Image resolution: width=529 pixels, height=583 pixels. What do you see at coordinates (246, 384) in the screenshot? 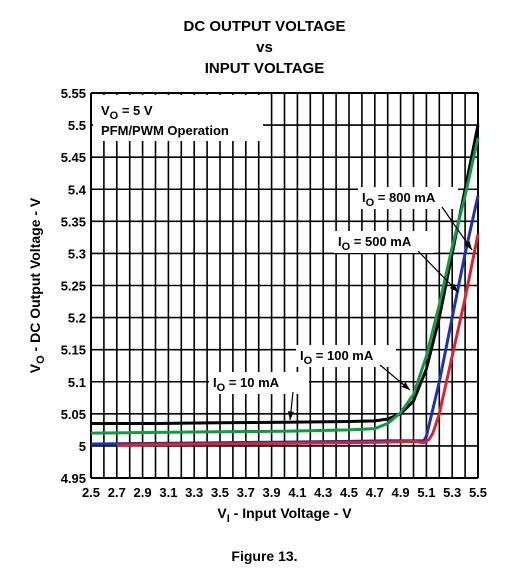
I see `annotation-label: IO = 10 mA` at bounding box center [246, 384].